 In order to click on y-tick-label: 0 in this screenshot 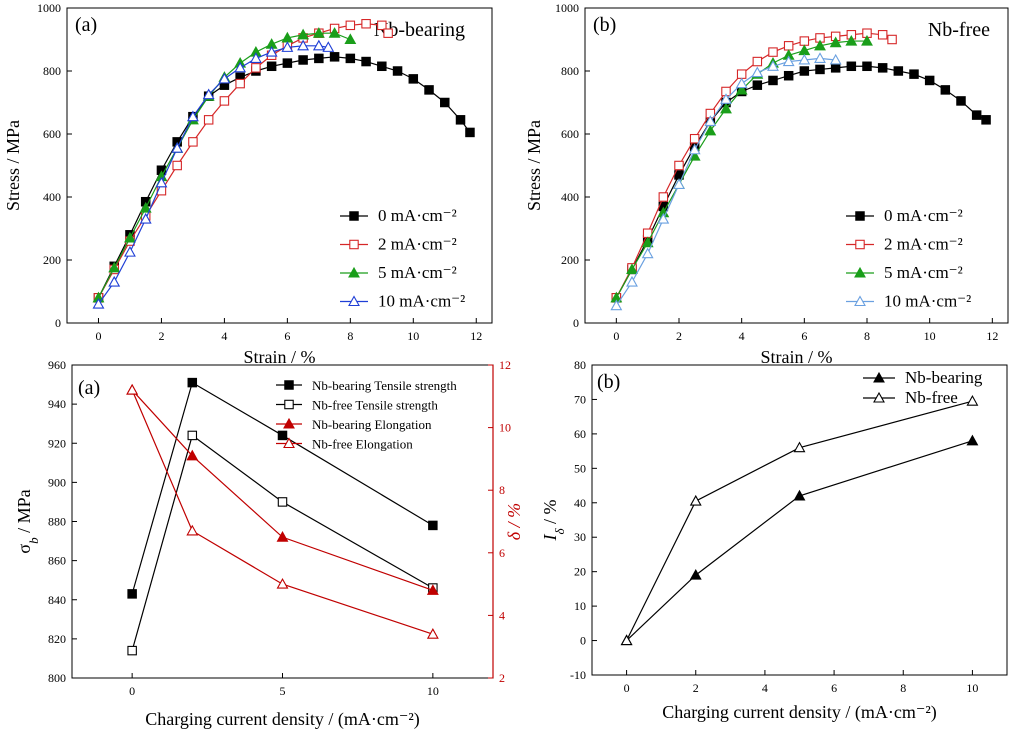, I will do `click(576, 323)`.